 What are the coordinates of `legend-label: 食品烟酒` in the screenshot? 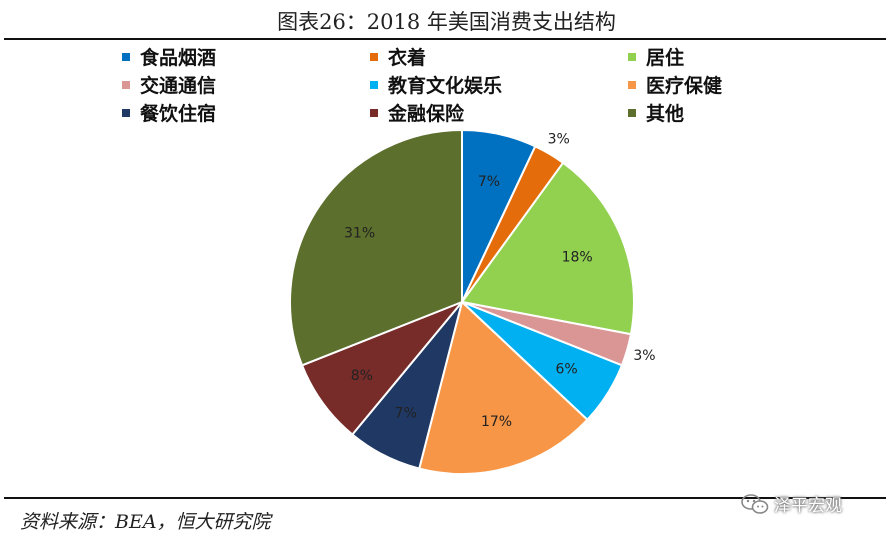 It's located at (178, 58).